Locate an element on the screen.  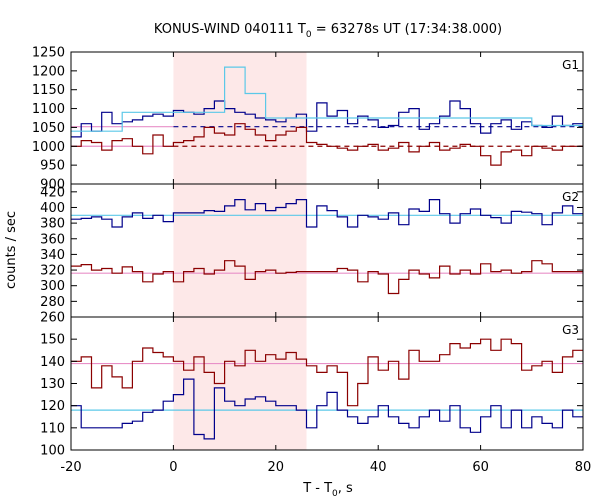
panel-G2-ytick-label: 300 is located at coordinates (52, 286).